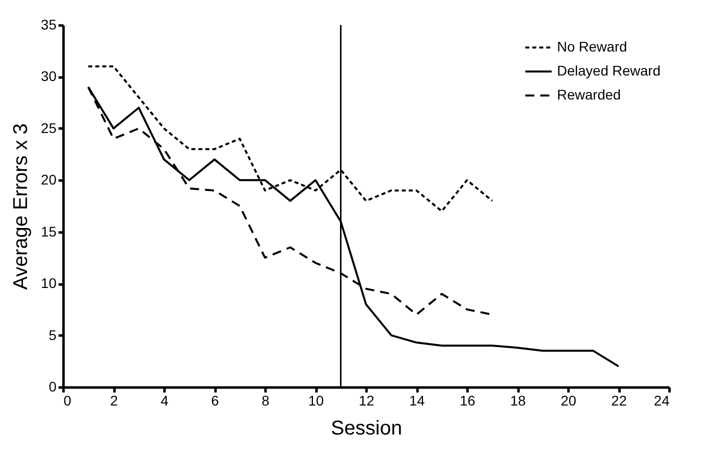 The height and width of the screenshot is (468, 720). What do you see at coordinates (589, 94) in the screenshot?
I see `legend-label: Rewarded` at bounding box center [589, 94].